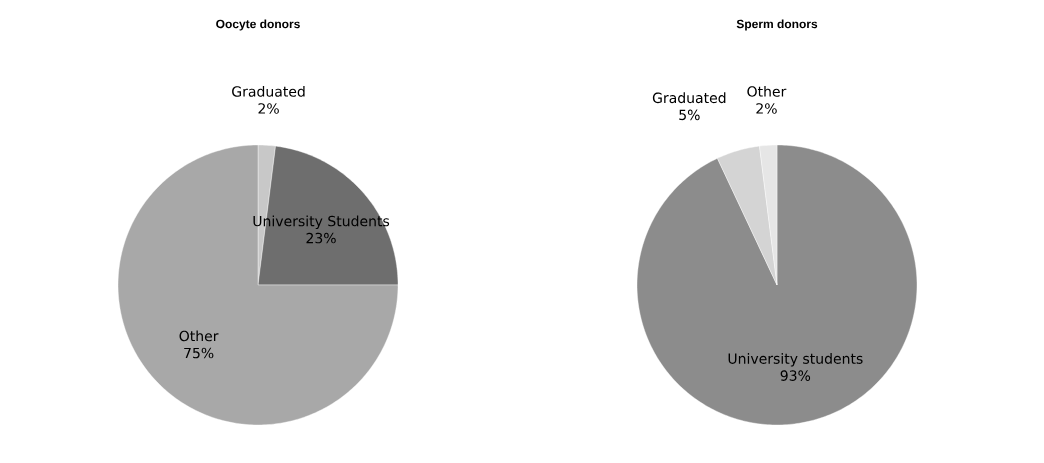 The height and width of the screenshot is (463, 1044). What do you see at coordinates (795, 375) in the screenshot?
I see `data-label: 93%` at bounding box center [795, 375].